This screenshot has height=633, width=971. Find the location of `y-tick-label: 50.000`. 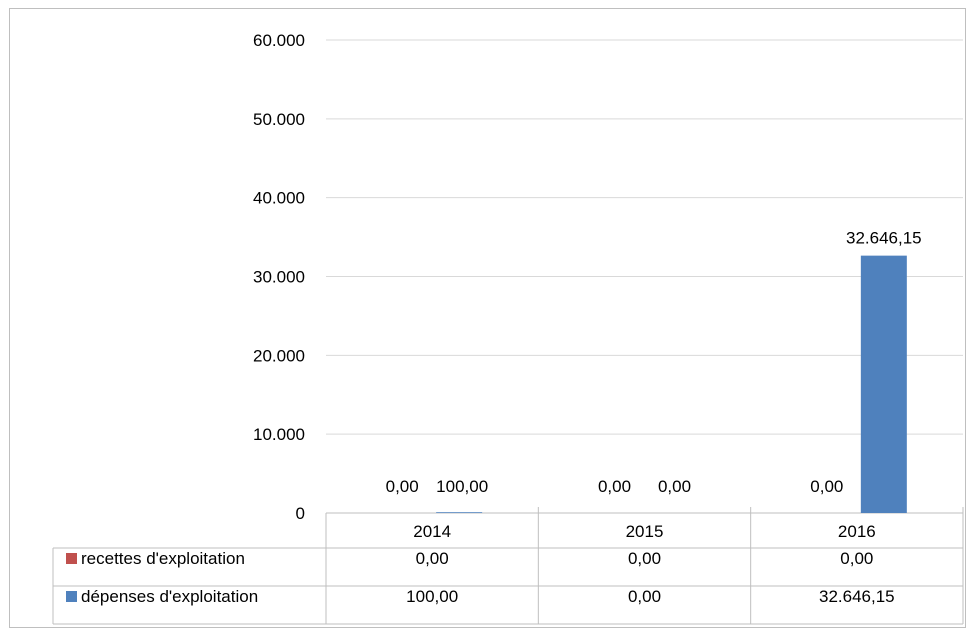

y-tick-label: 50.000 is located at coordinates (279, 119).